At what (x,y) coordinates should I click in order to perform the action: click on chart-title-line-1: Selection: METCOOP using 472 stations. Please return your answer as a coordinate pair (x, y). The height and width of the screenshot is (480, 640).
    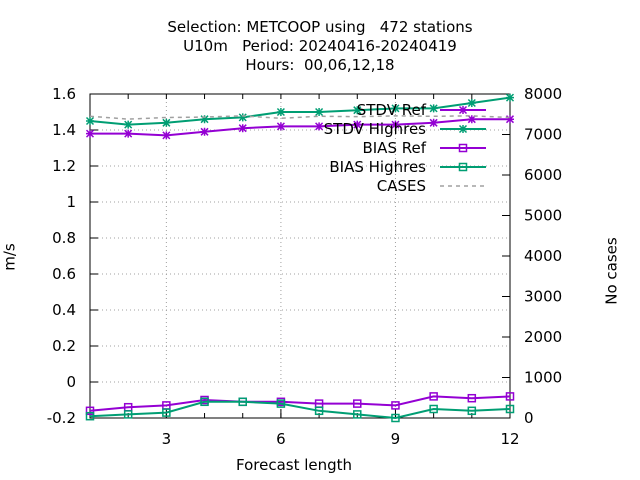
    Looking at the image, I should click on (320, 27).